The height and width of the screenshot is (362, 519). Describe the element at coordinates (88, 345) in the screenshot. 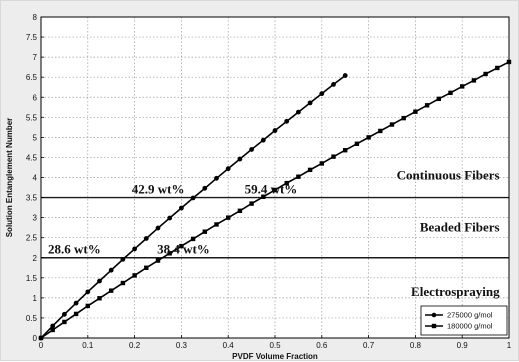

I see `x-tick-label: 0.1` at that location.